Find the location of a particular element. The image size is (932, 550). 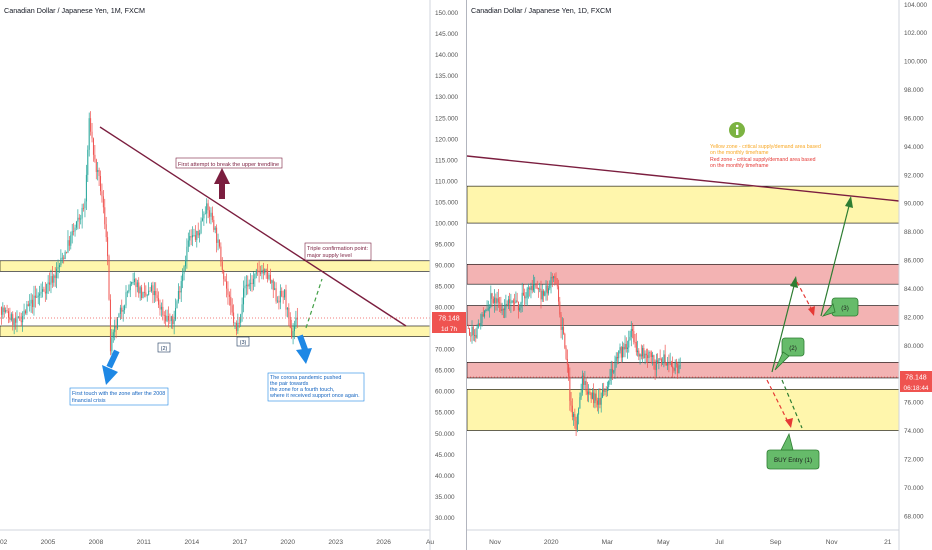

y-tick-label: 94.000 is located at coordinates (914, 147).